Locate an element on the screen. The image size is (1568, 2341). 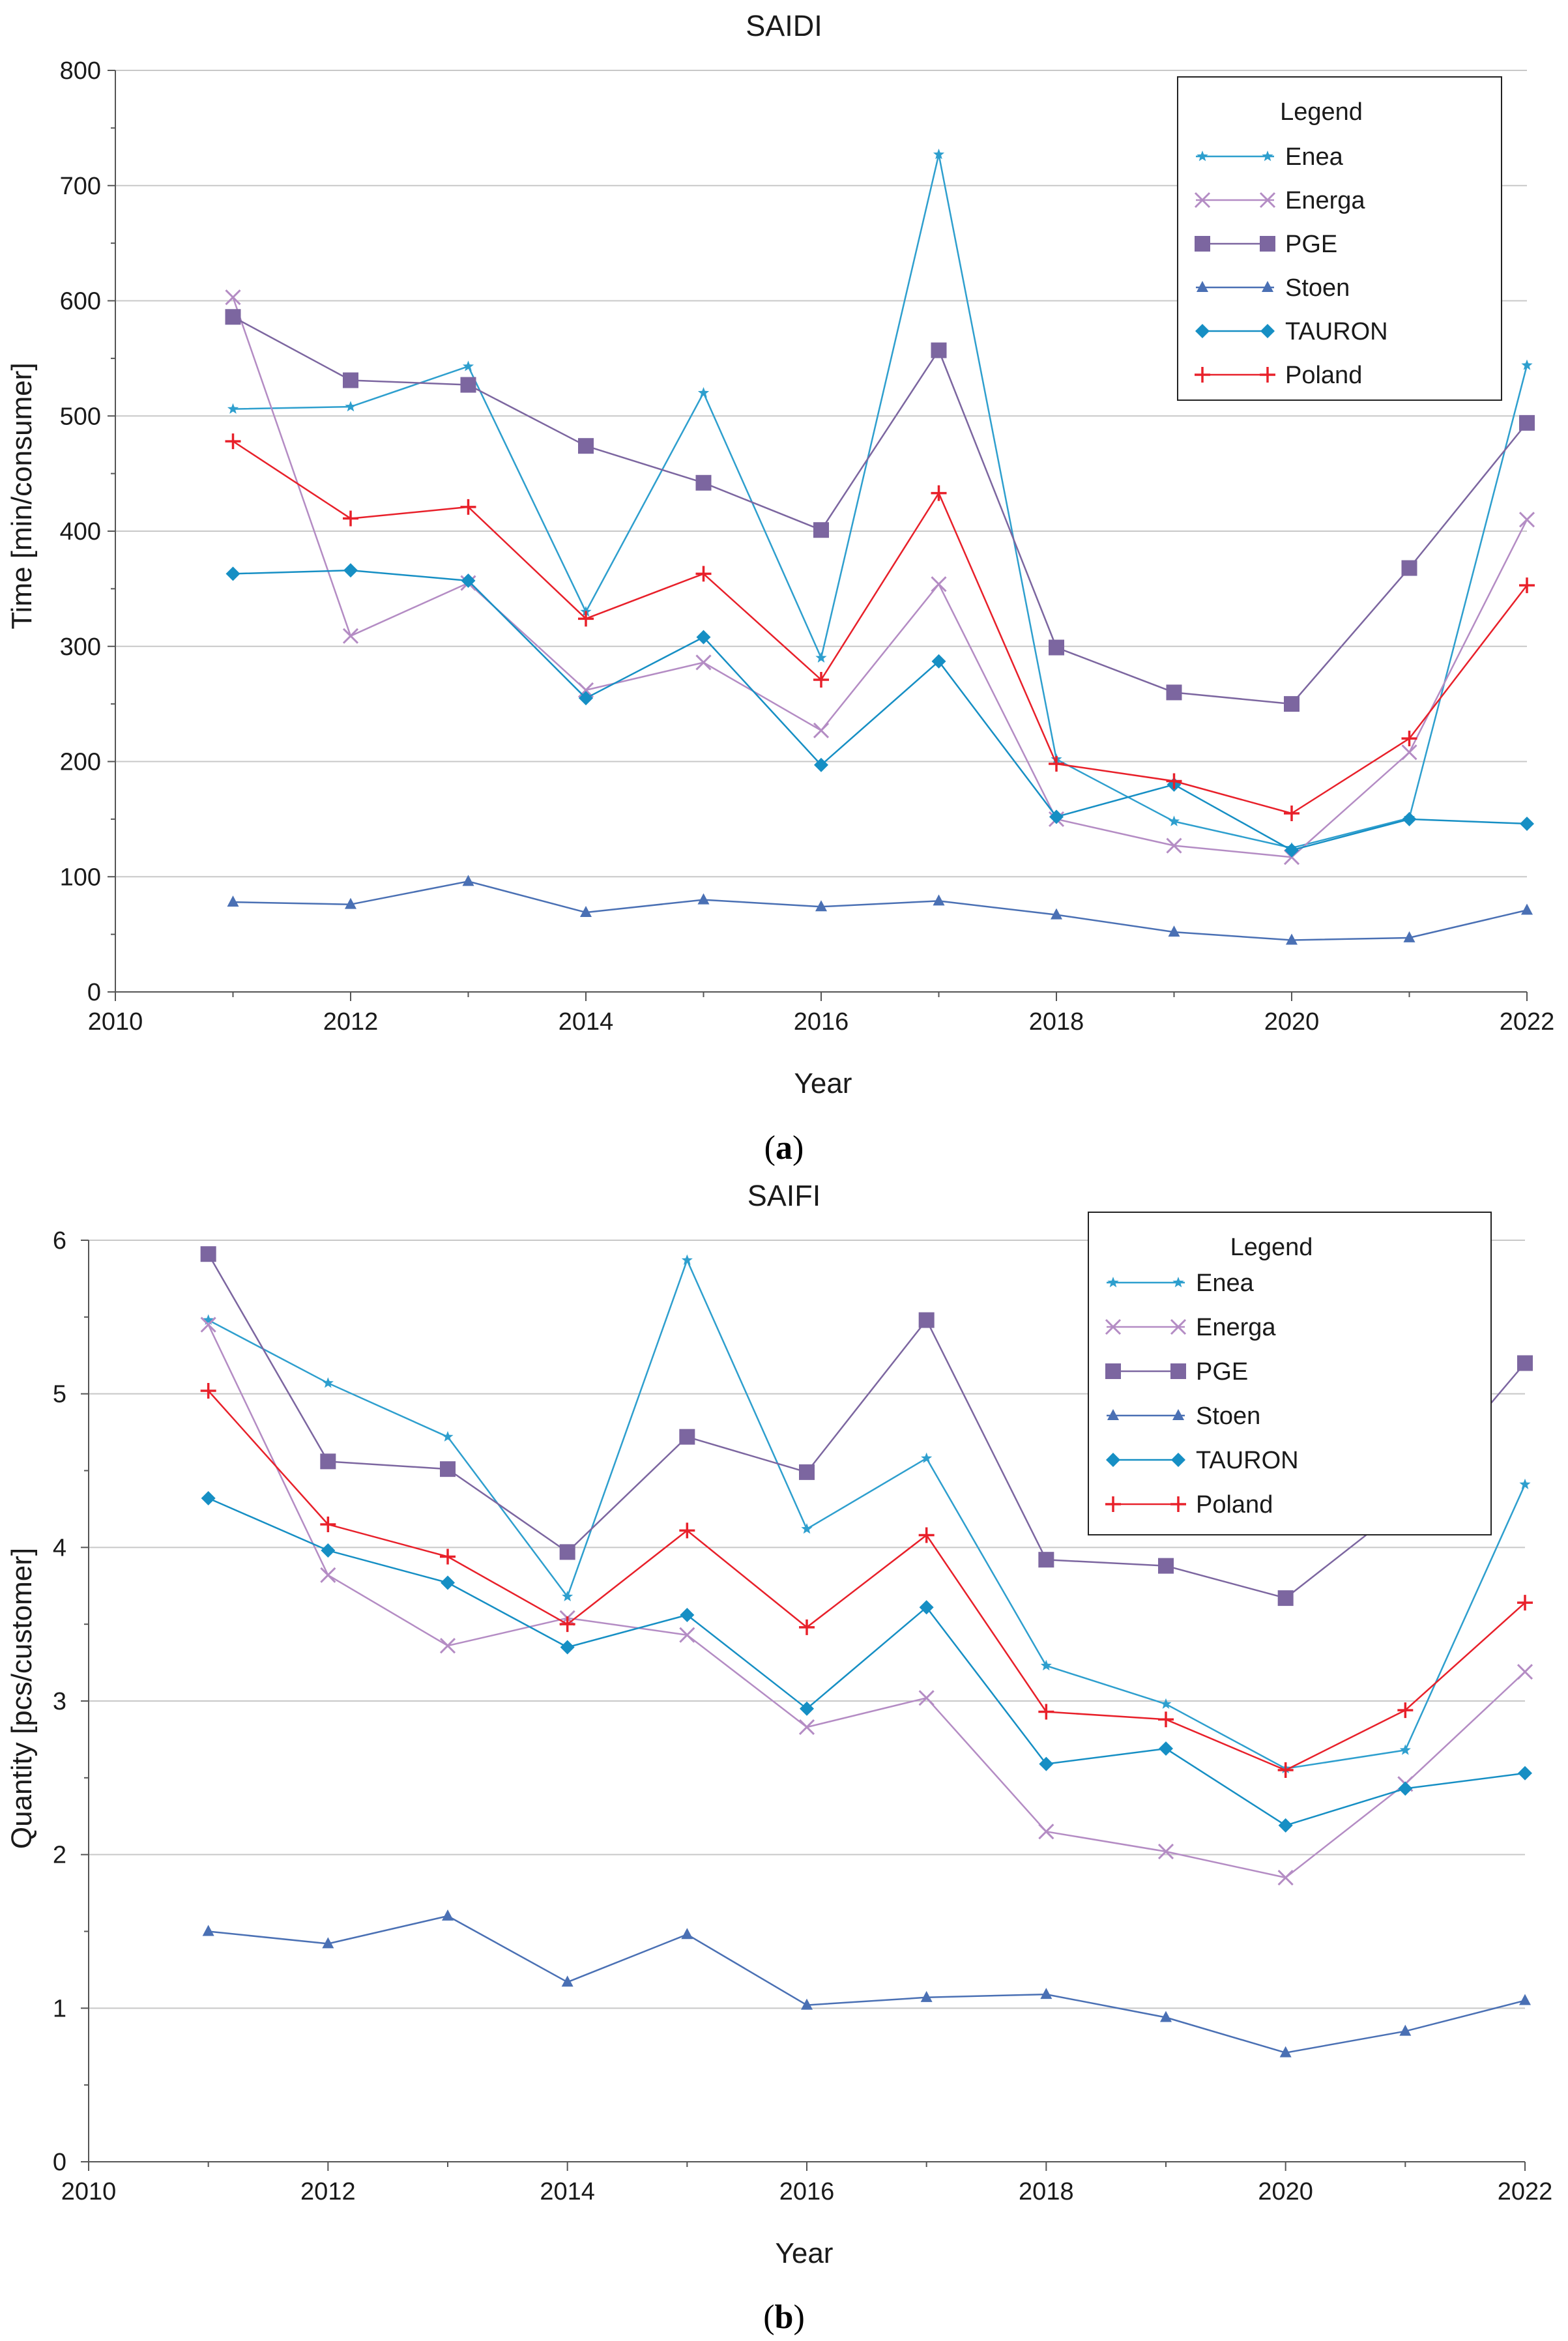
chart-a-xtick-label: 2018 is located at coordinates (1056, 1022).